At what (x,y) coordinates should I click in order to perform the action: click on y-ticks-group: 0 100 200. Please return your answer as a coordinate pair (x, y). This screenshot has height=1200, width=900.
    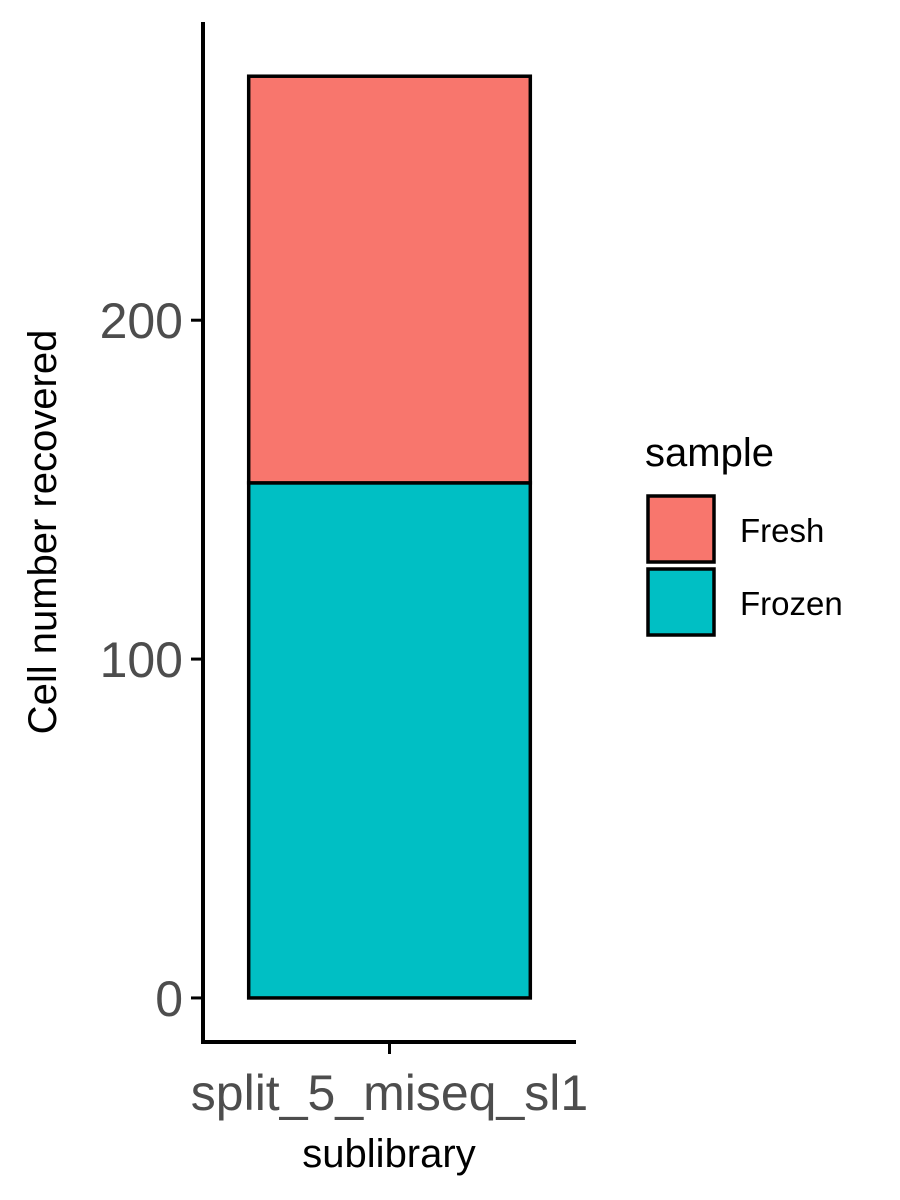
    Looking at the image, I should click on (151, 660).